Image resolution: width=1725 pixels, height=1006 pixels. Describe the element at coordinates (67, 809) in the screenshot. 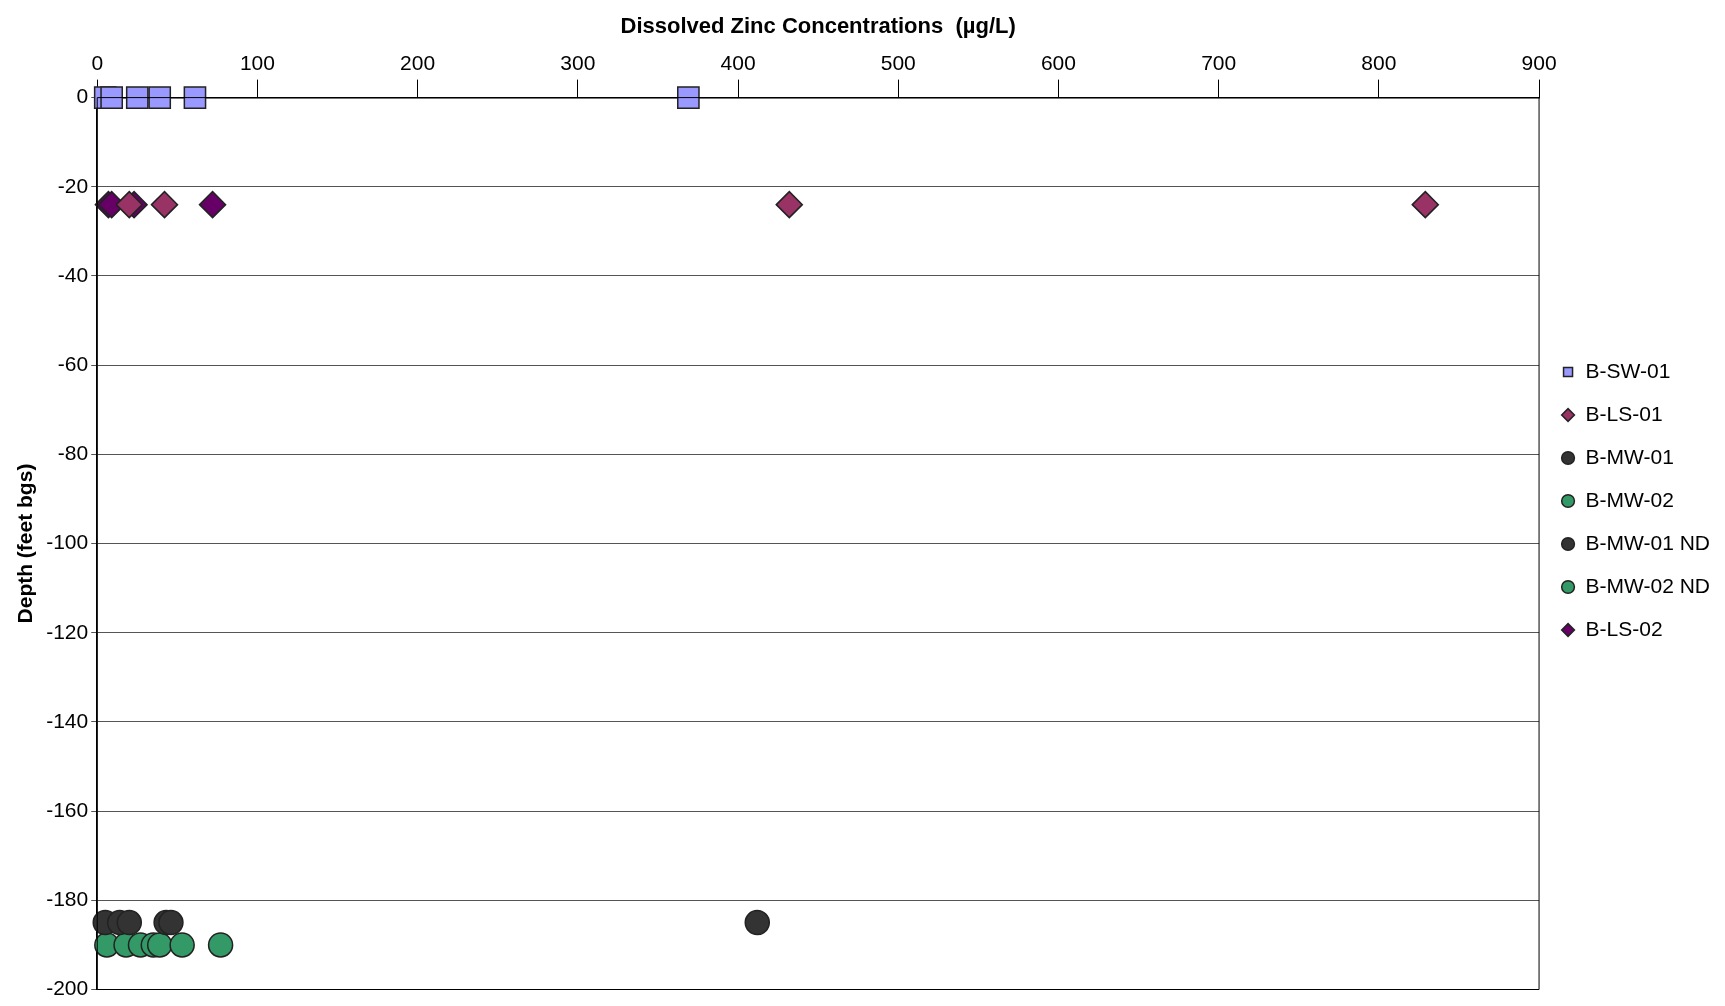

I see `y-tick-label: -160` at that location.